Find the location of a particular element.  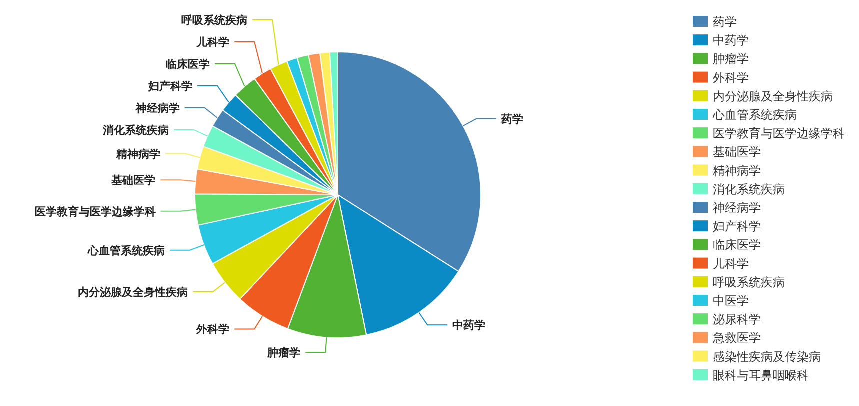

legend-label: 呼吸系统疾病 is located at coordinates (749, 282).